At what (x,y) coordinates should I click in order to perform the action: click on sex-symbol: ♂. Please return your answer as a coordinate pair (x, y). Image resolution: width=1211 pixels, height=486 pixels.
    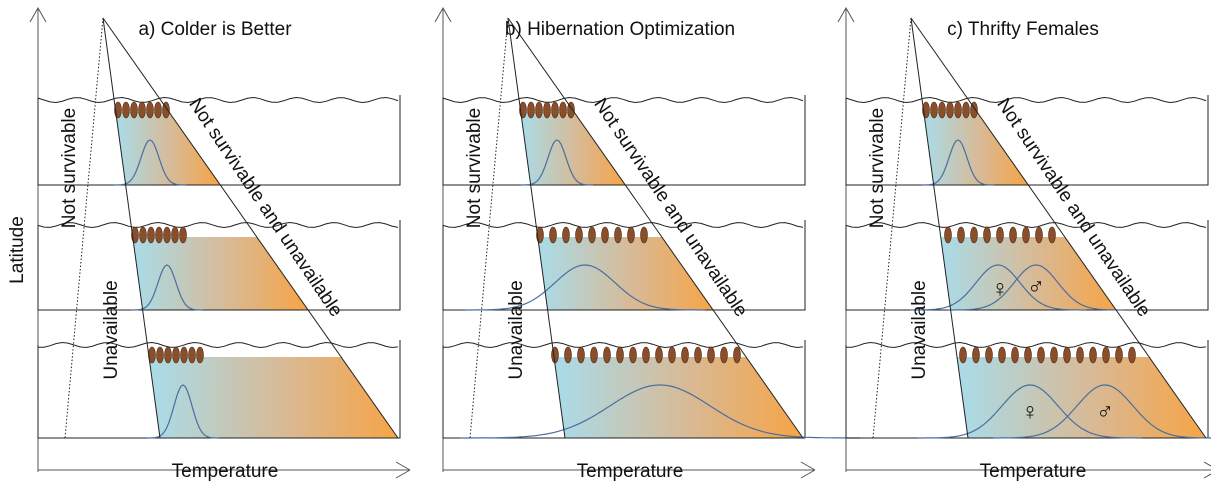
    Looking at the image, I should click on (1105, 411).